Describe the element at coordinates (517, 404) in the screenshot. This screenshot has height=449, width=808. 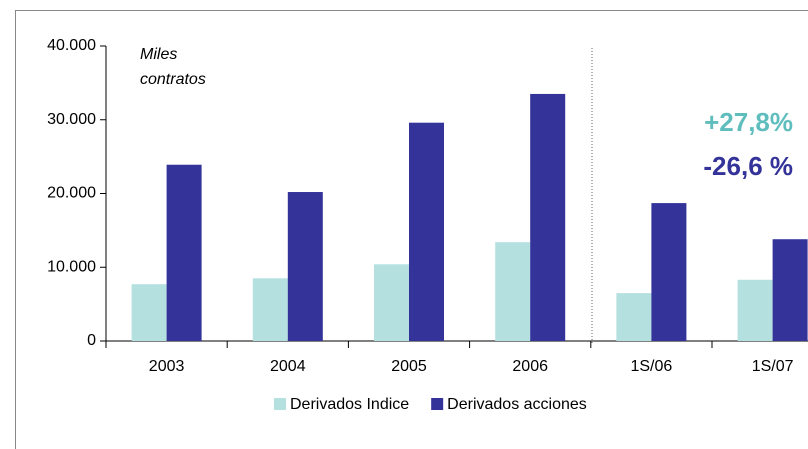
I see `legend-label: Derivados acciones` at that location.